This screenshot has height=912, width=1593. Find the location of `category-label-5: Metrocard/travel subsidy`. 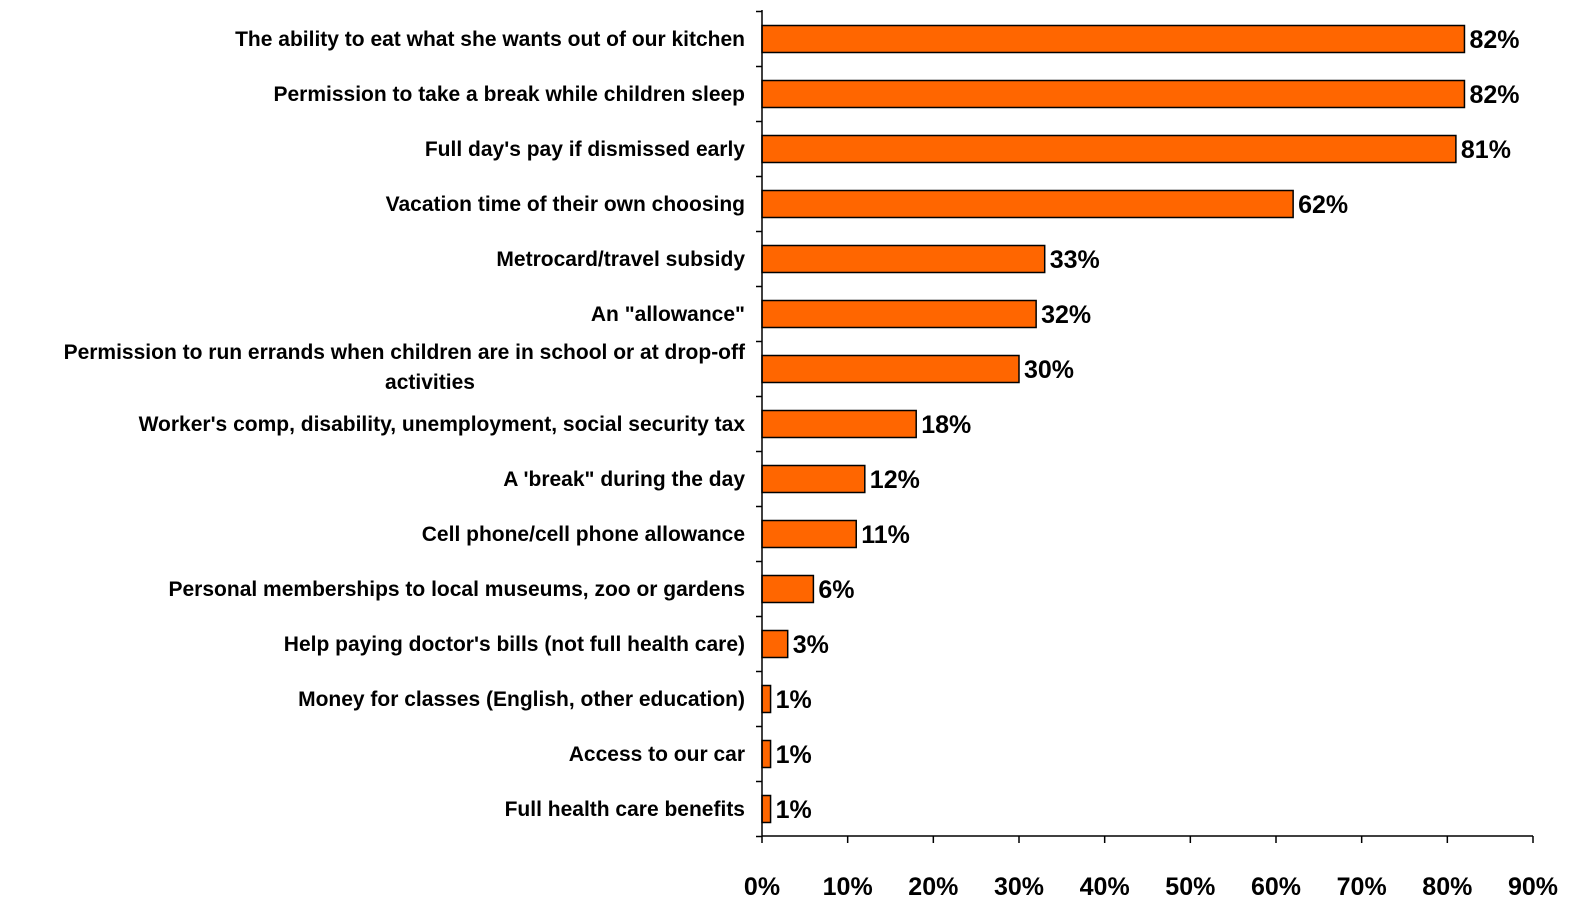

category-label-5: Metrocard/travel subsidy is located at coordinates (620, 259).